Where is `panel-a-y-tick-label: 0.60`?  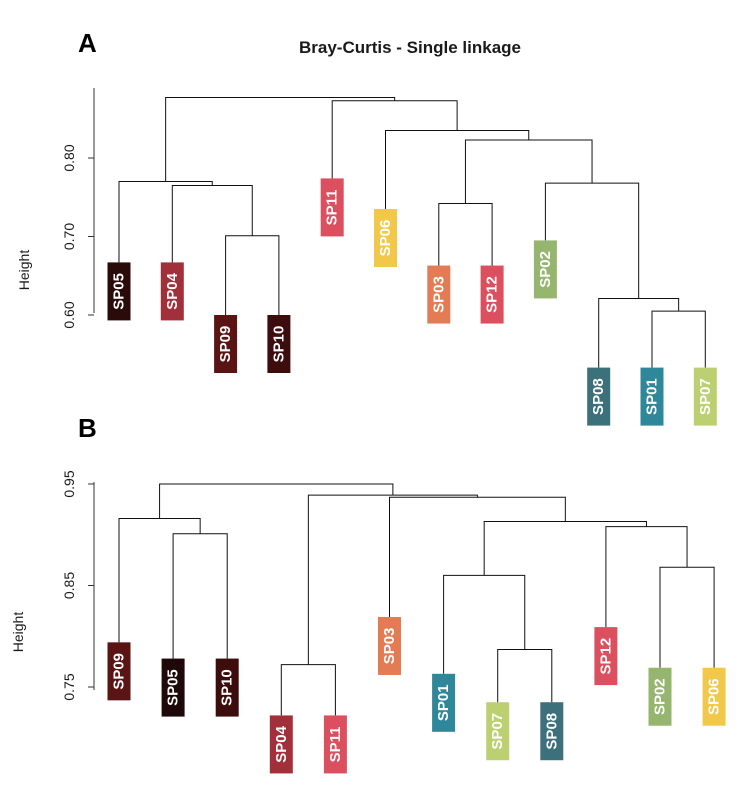
panel-a-y-tick-label: 0.60 is located at coordinates (69, 314).